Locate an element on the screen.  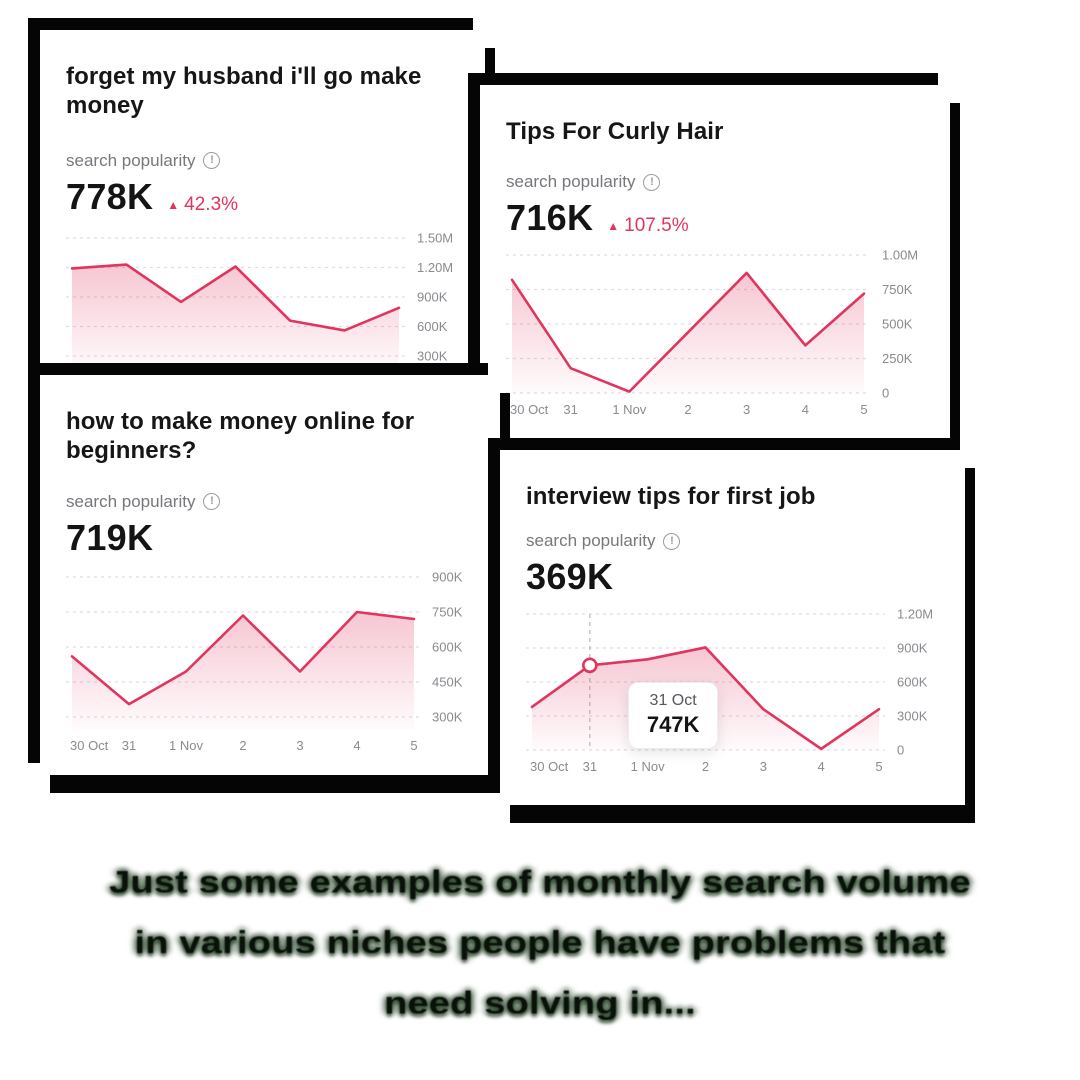
svg-text: 250K is located at coordinates (897, 358).